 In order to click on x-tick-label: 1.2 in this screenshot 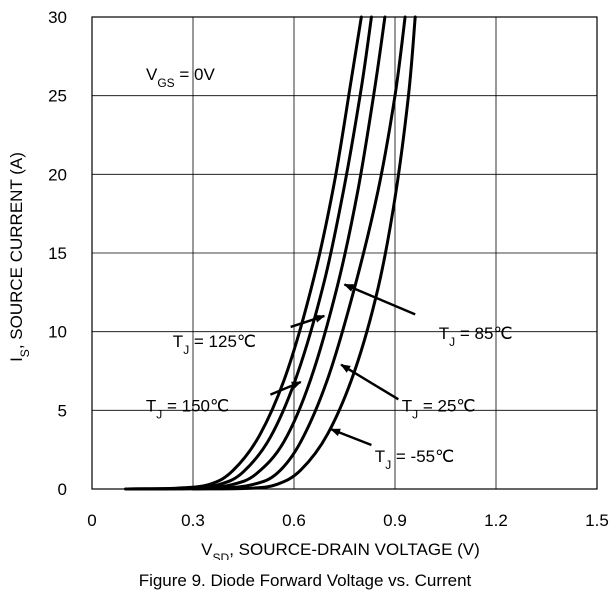, I will do `click(496, 520)`.